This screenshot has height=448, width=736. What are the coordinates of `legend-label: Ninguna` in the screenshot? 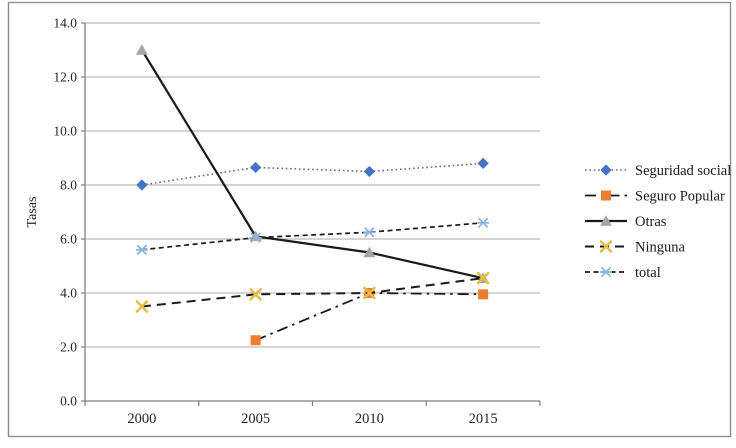 It's located at (660, 248).